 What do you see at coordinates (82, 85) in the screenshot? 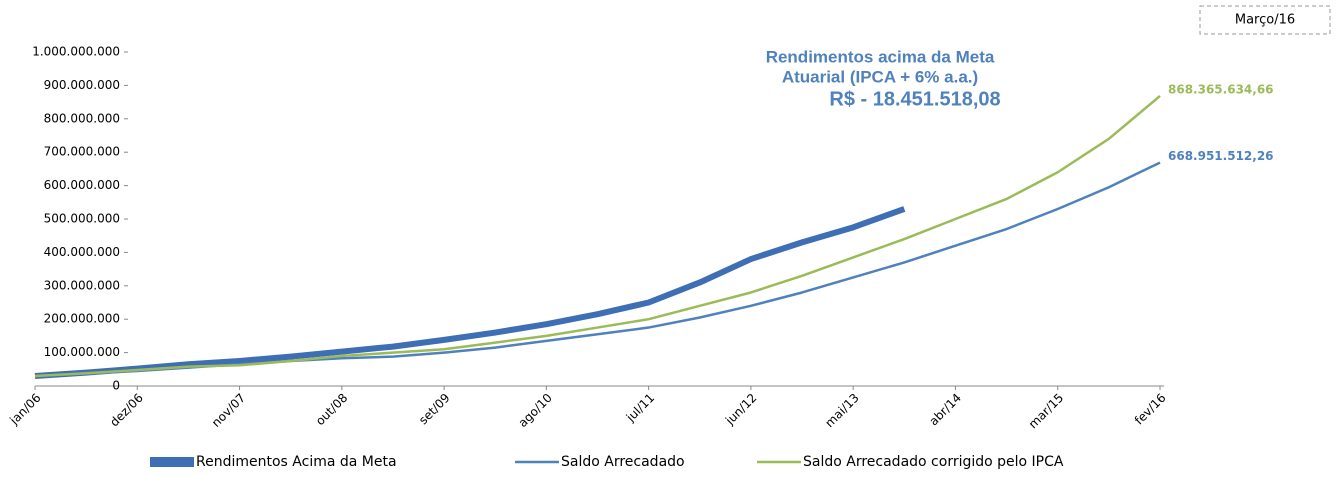
I see `y-tick-label: 900.000.000` at bounding box center [82, 85].